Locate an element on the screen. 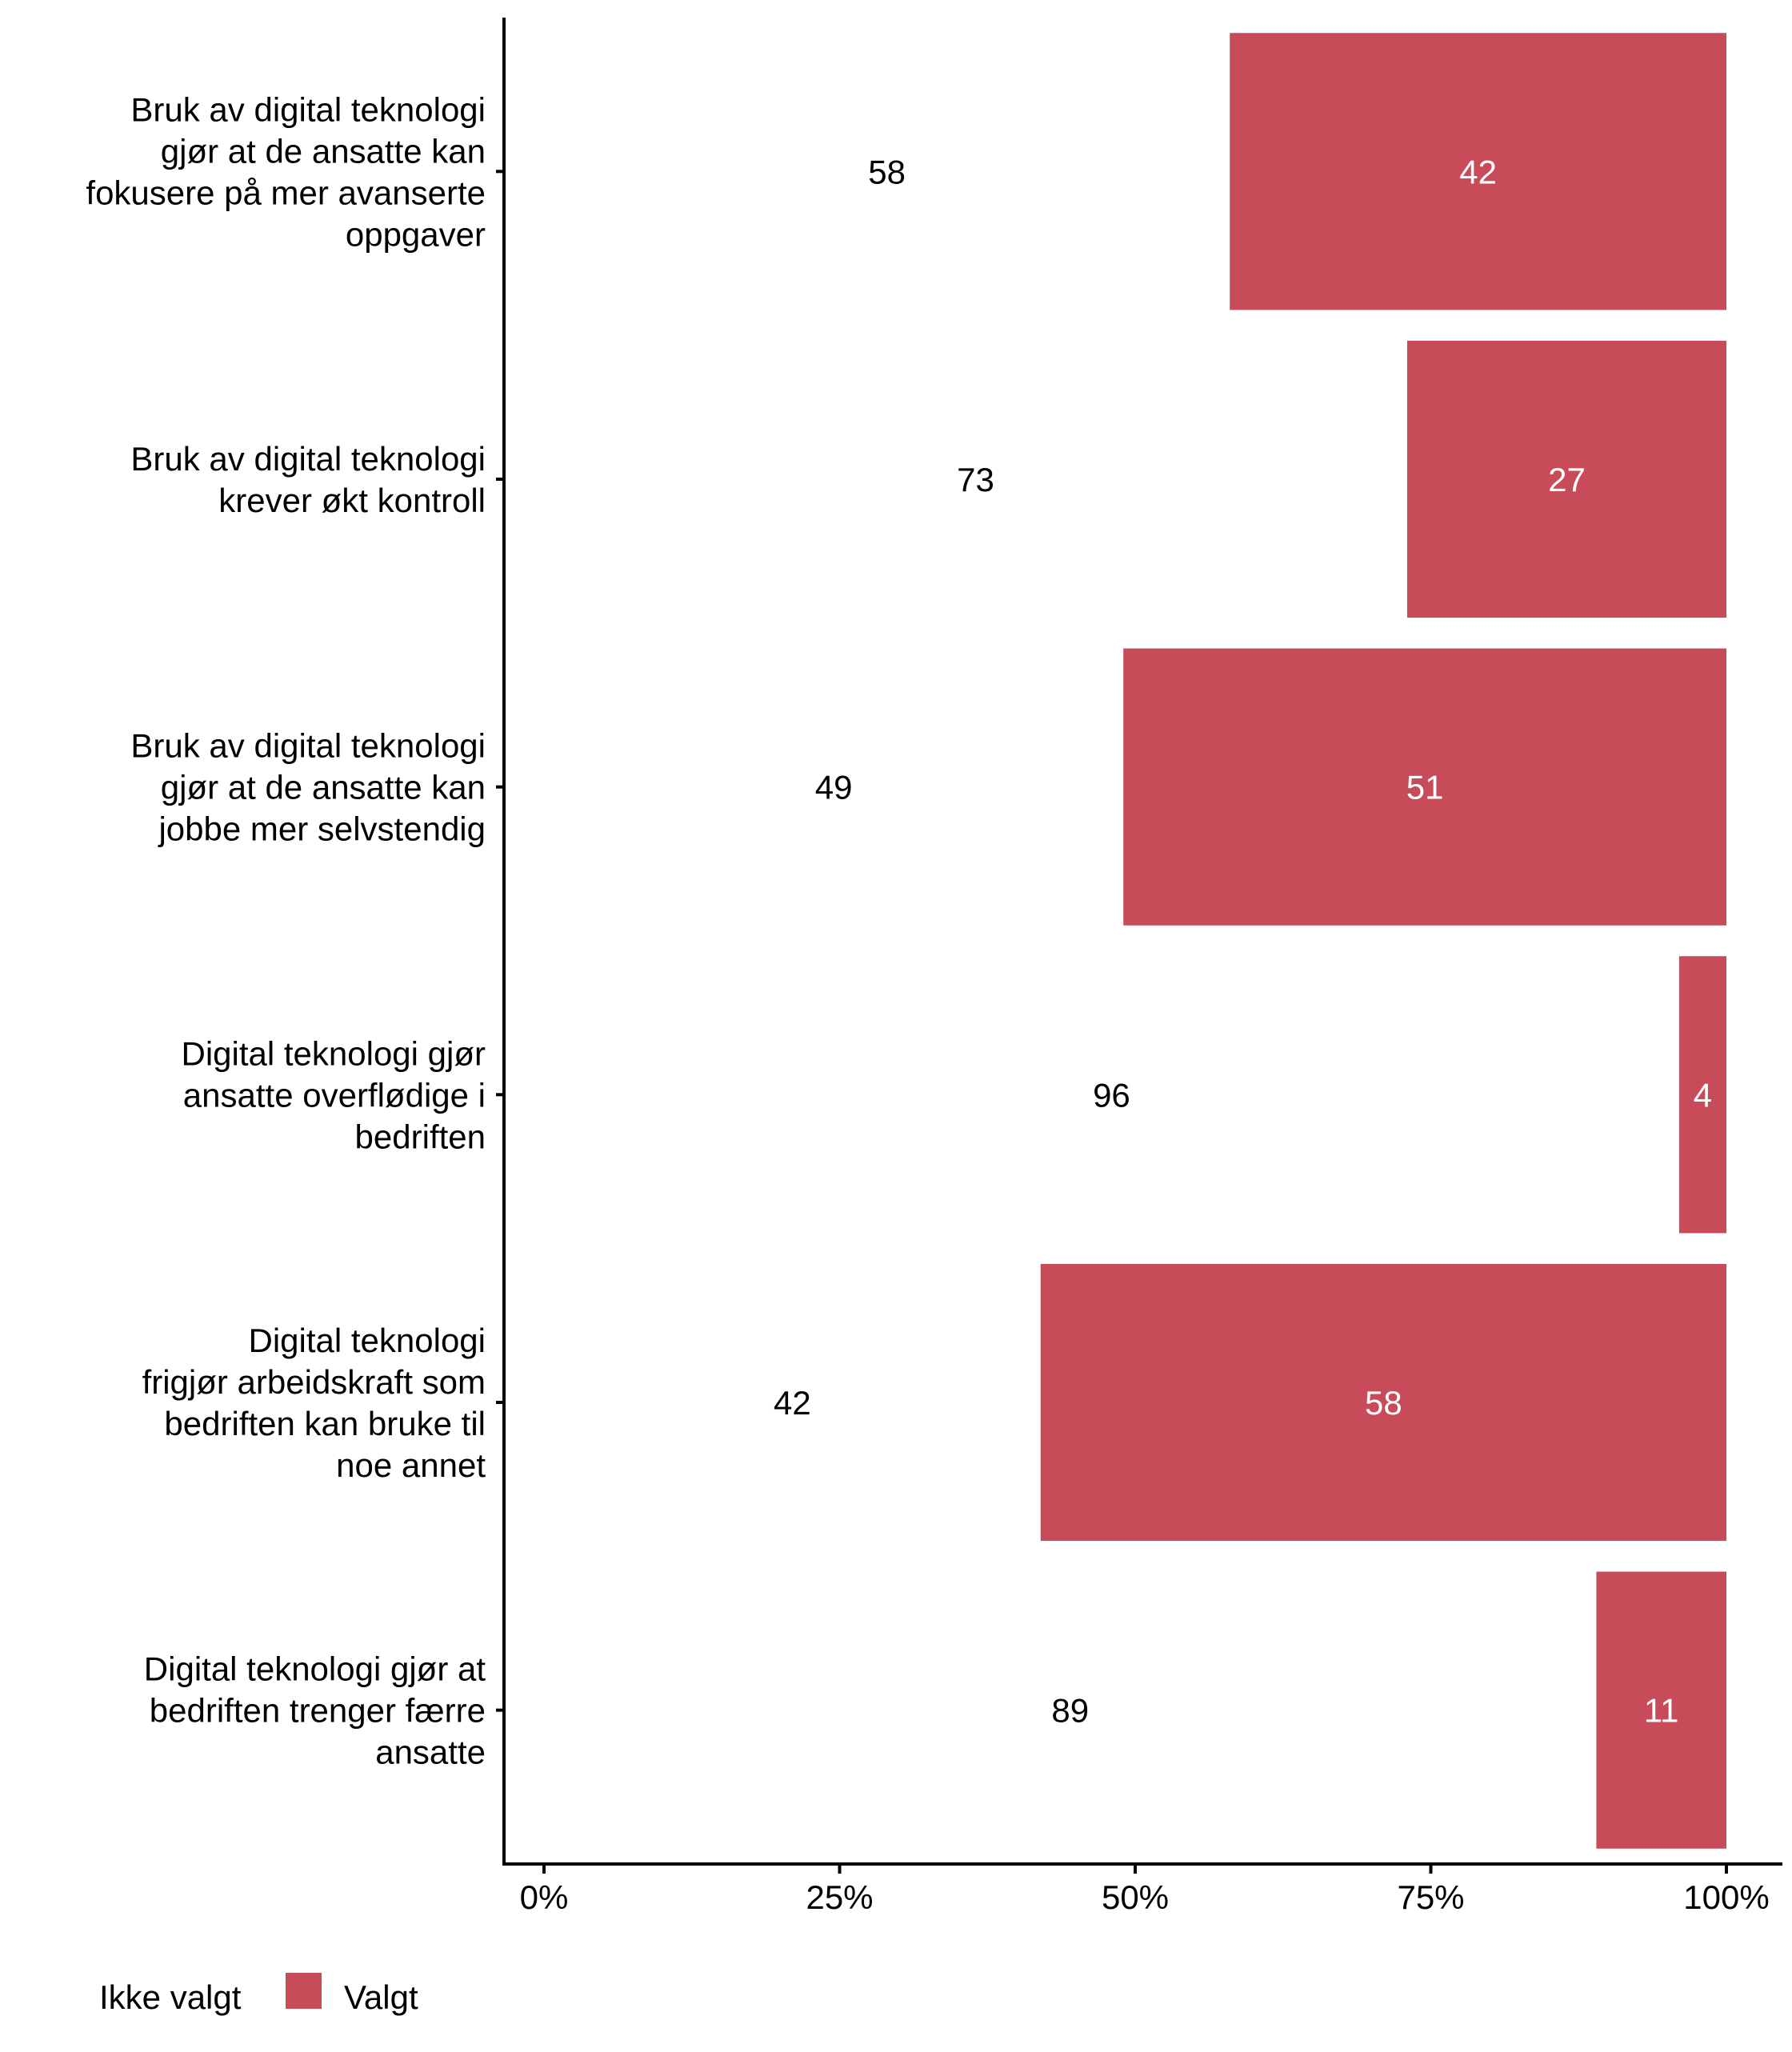 The image size is (1792, 2052). legend: Ikke valgt Valgt is located at coordinates (234, 1994).